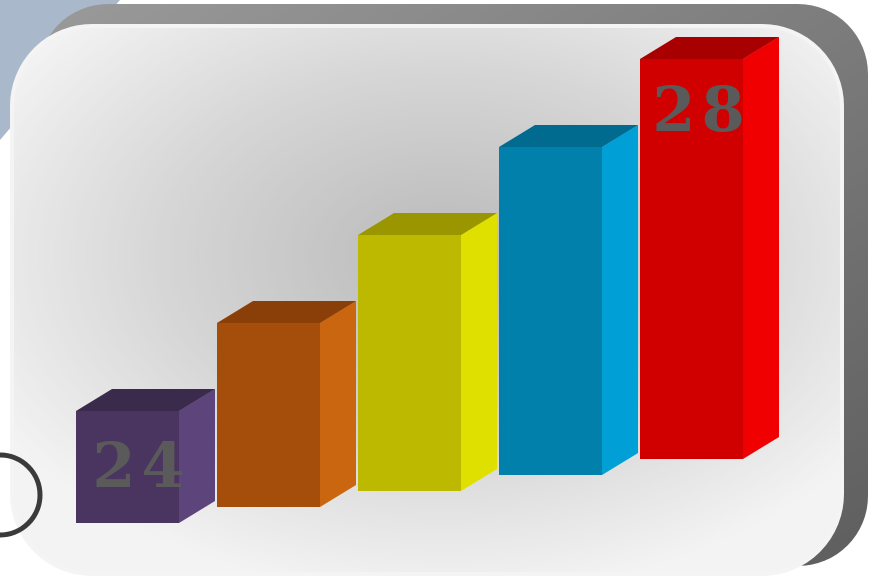 This screenshot has height=577, width=880. Describe the element at coordinates (141, 465) in the screenshot. I see `data-label-0: 24` at that location.